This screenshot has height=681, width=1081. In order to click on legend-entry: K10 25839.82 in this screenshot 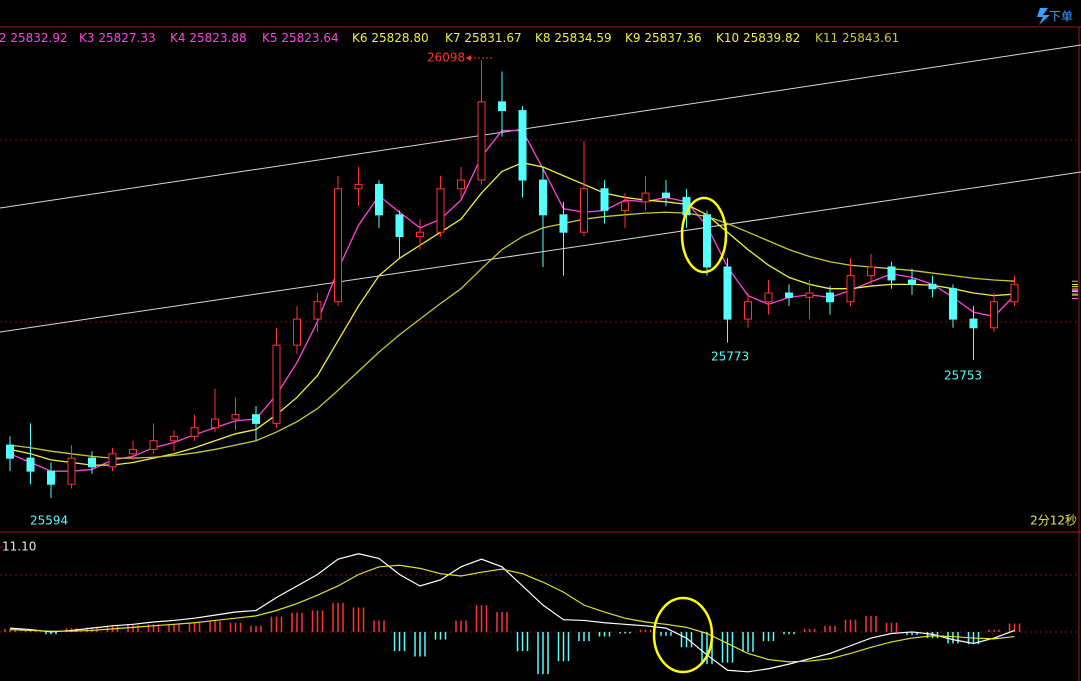, I will do `click(758, 38)`.